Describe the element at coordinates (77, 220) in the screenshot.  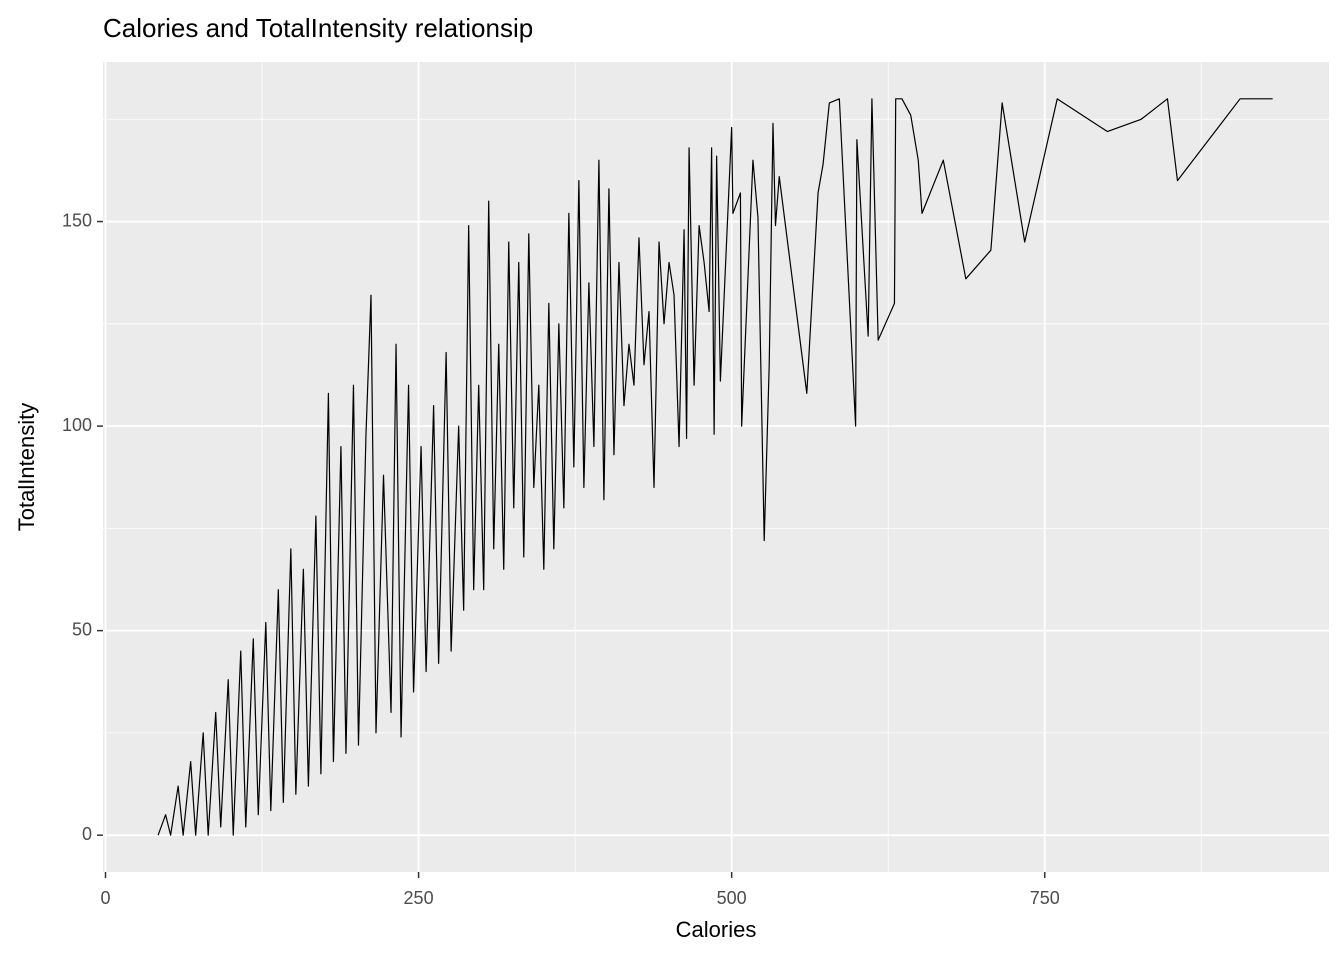
I see `y-tick-label: 150` at that location.